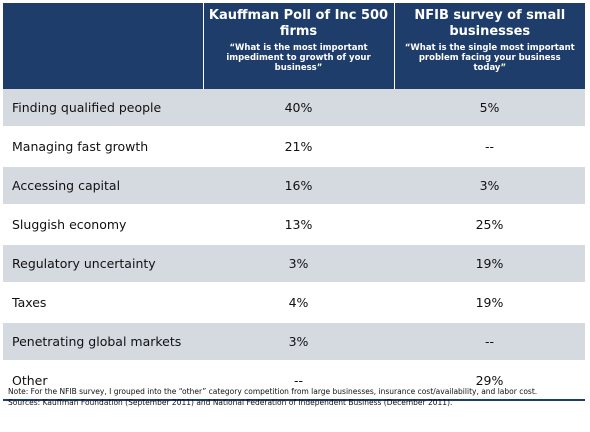  What do you see at coordinates (103, 225) in the screenshot?
I see `row-label: Sluggish economy` at bounding box center [103, 225].